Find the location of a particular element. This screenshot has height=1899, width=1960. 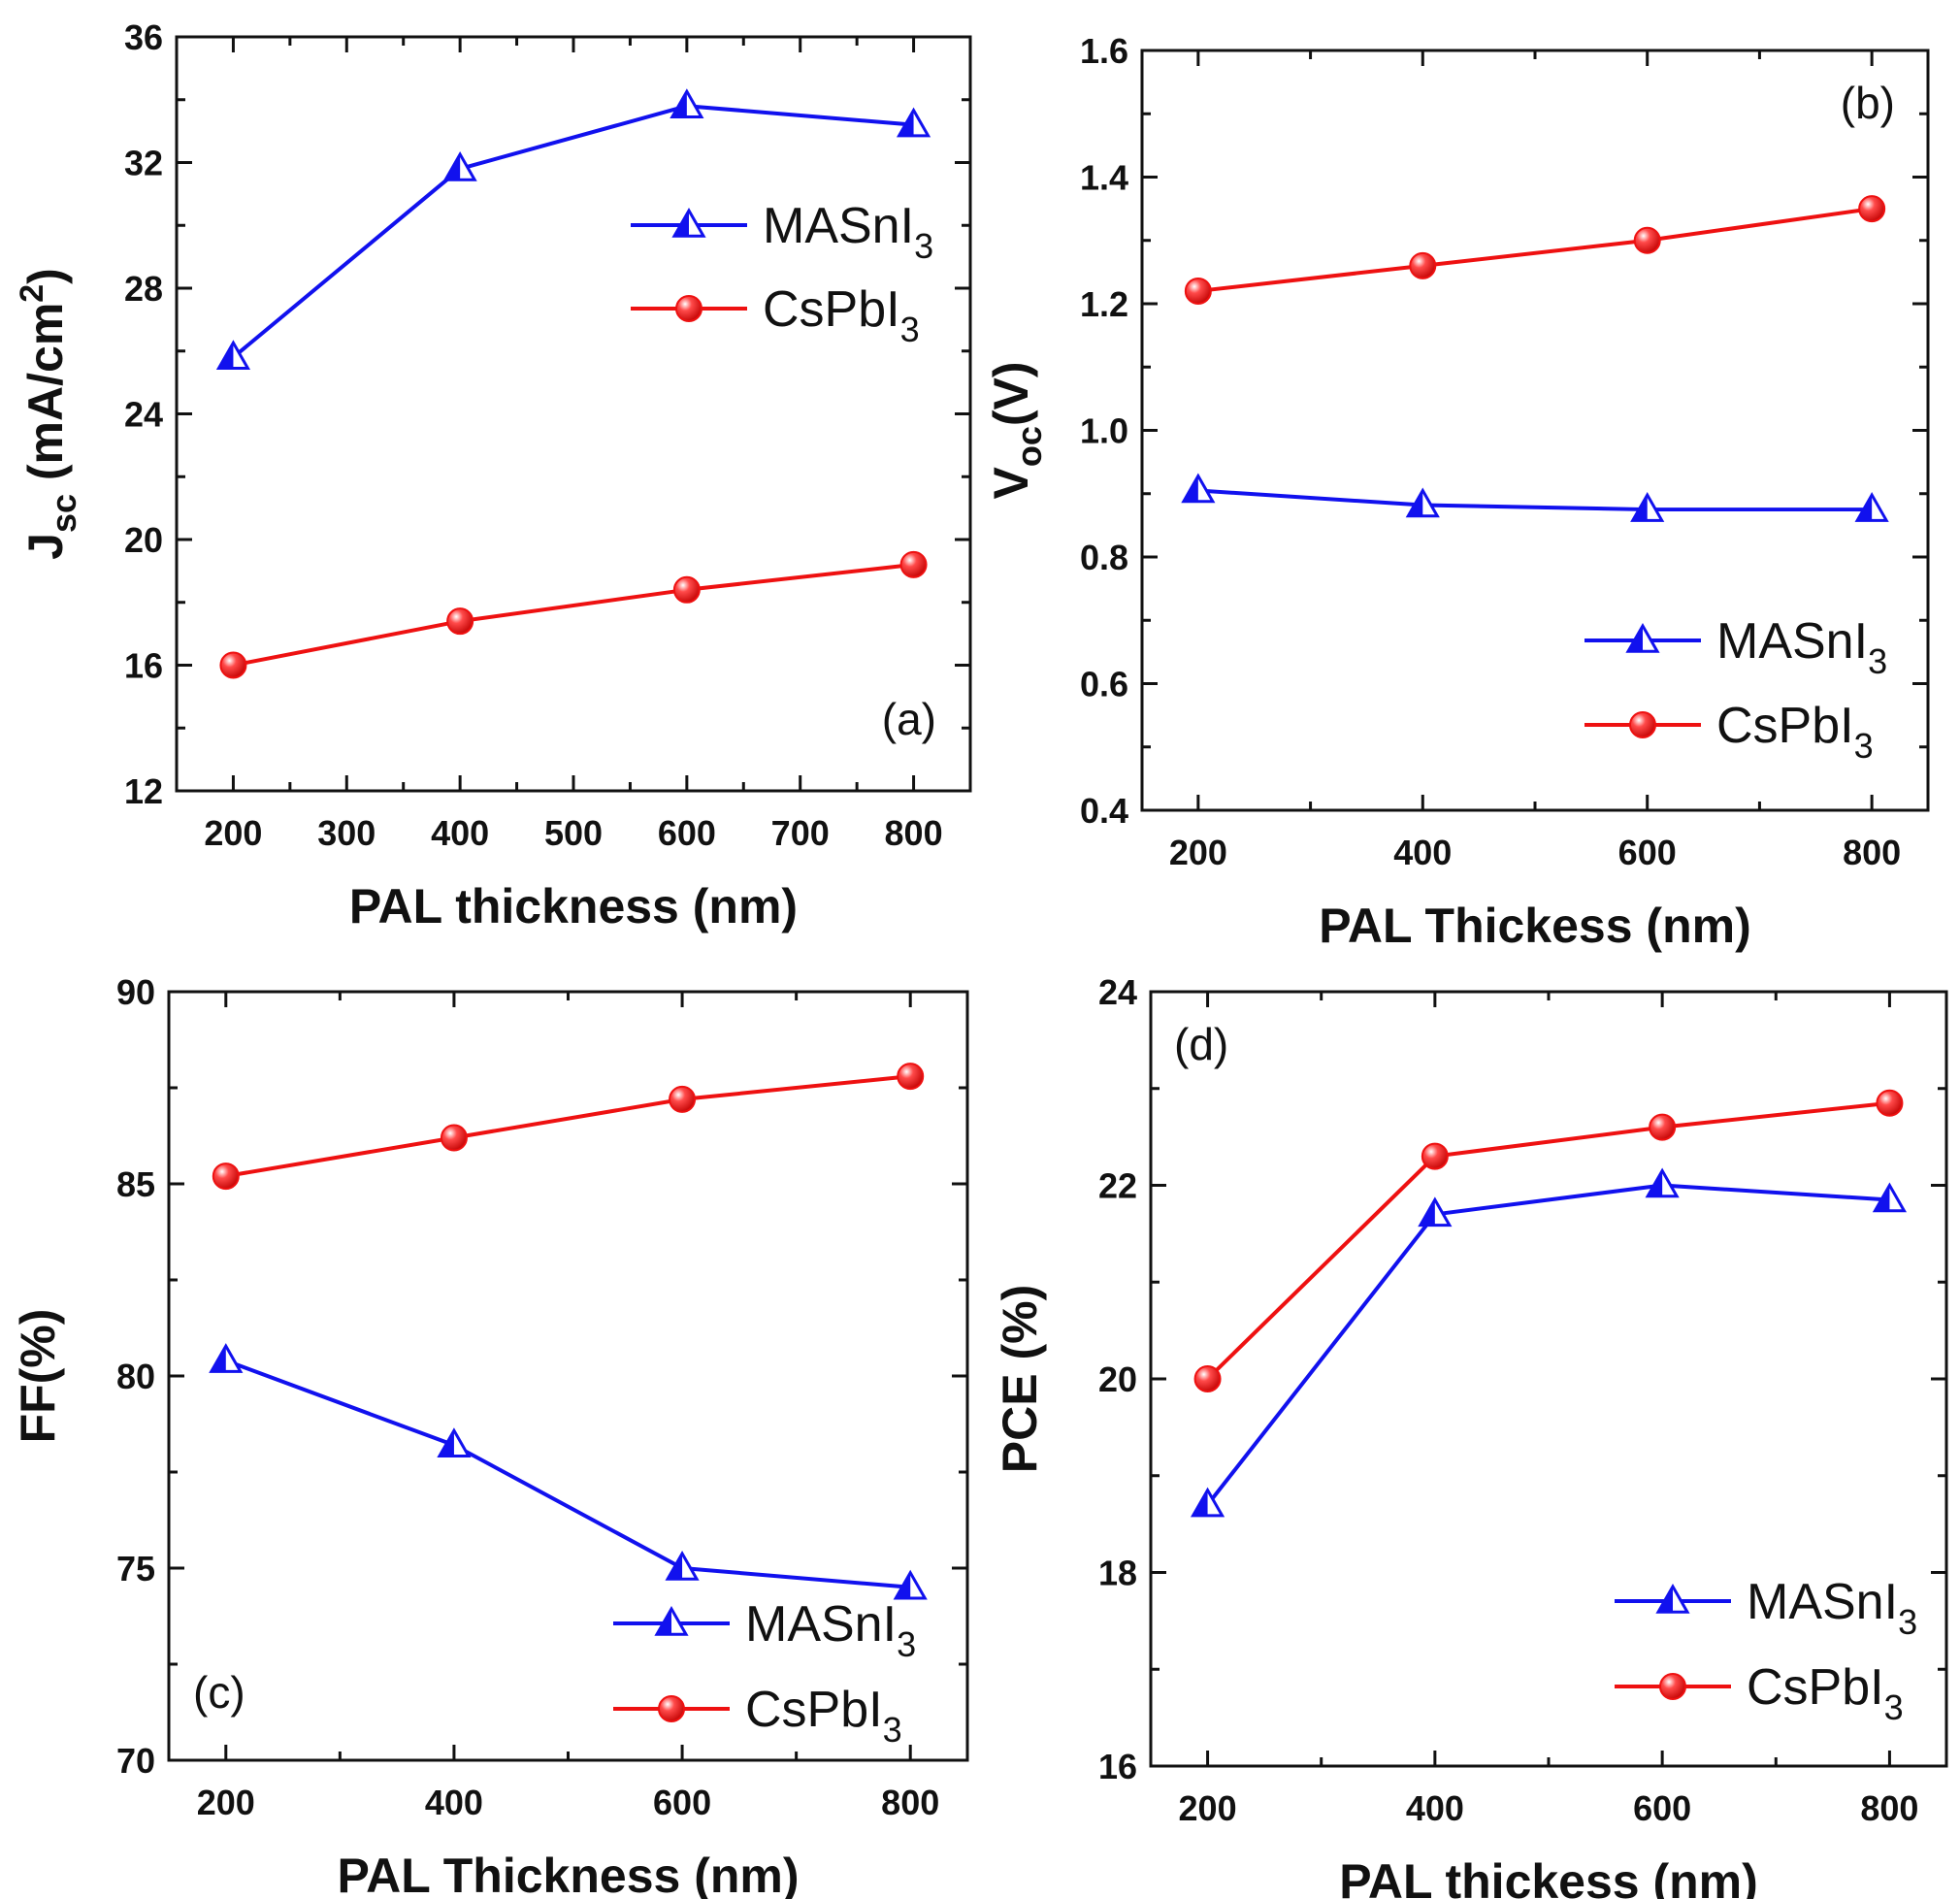

y-tick-label: 80 is located at coordinates (135, 1376).